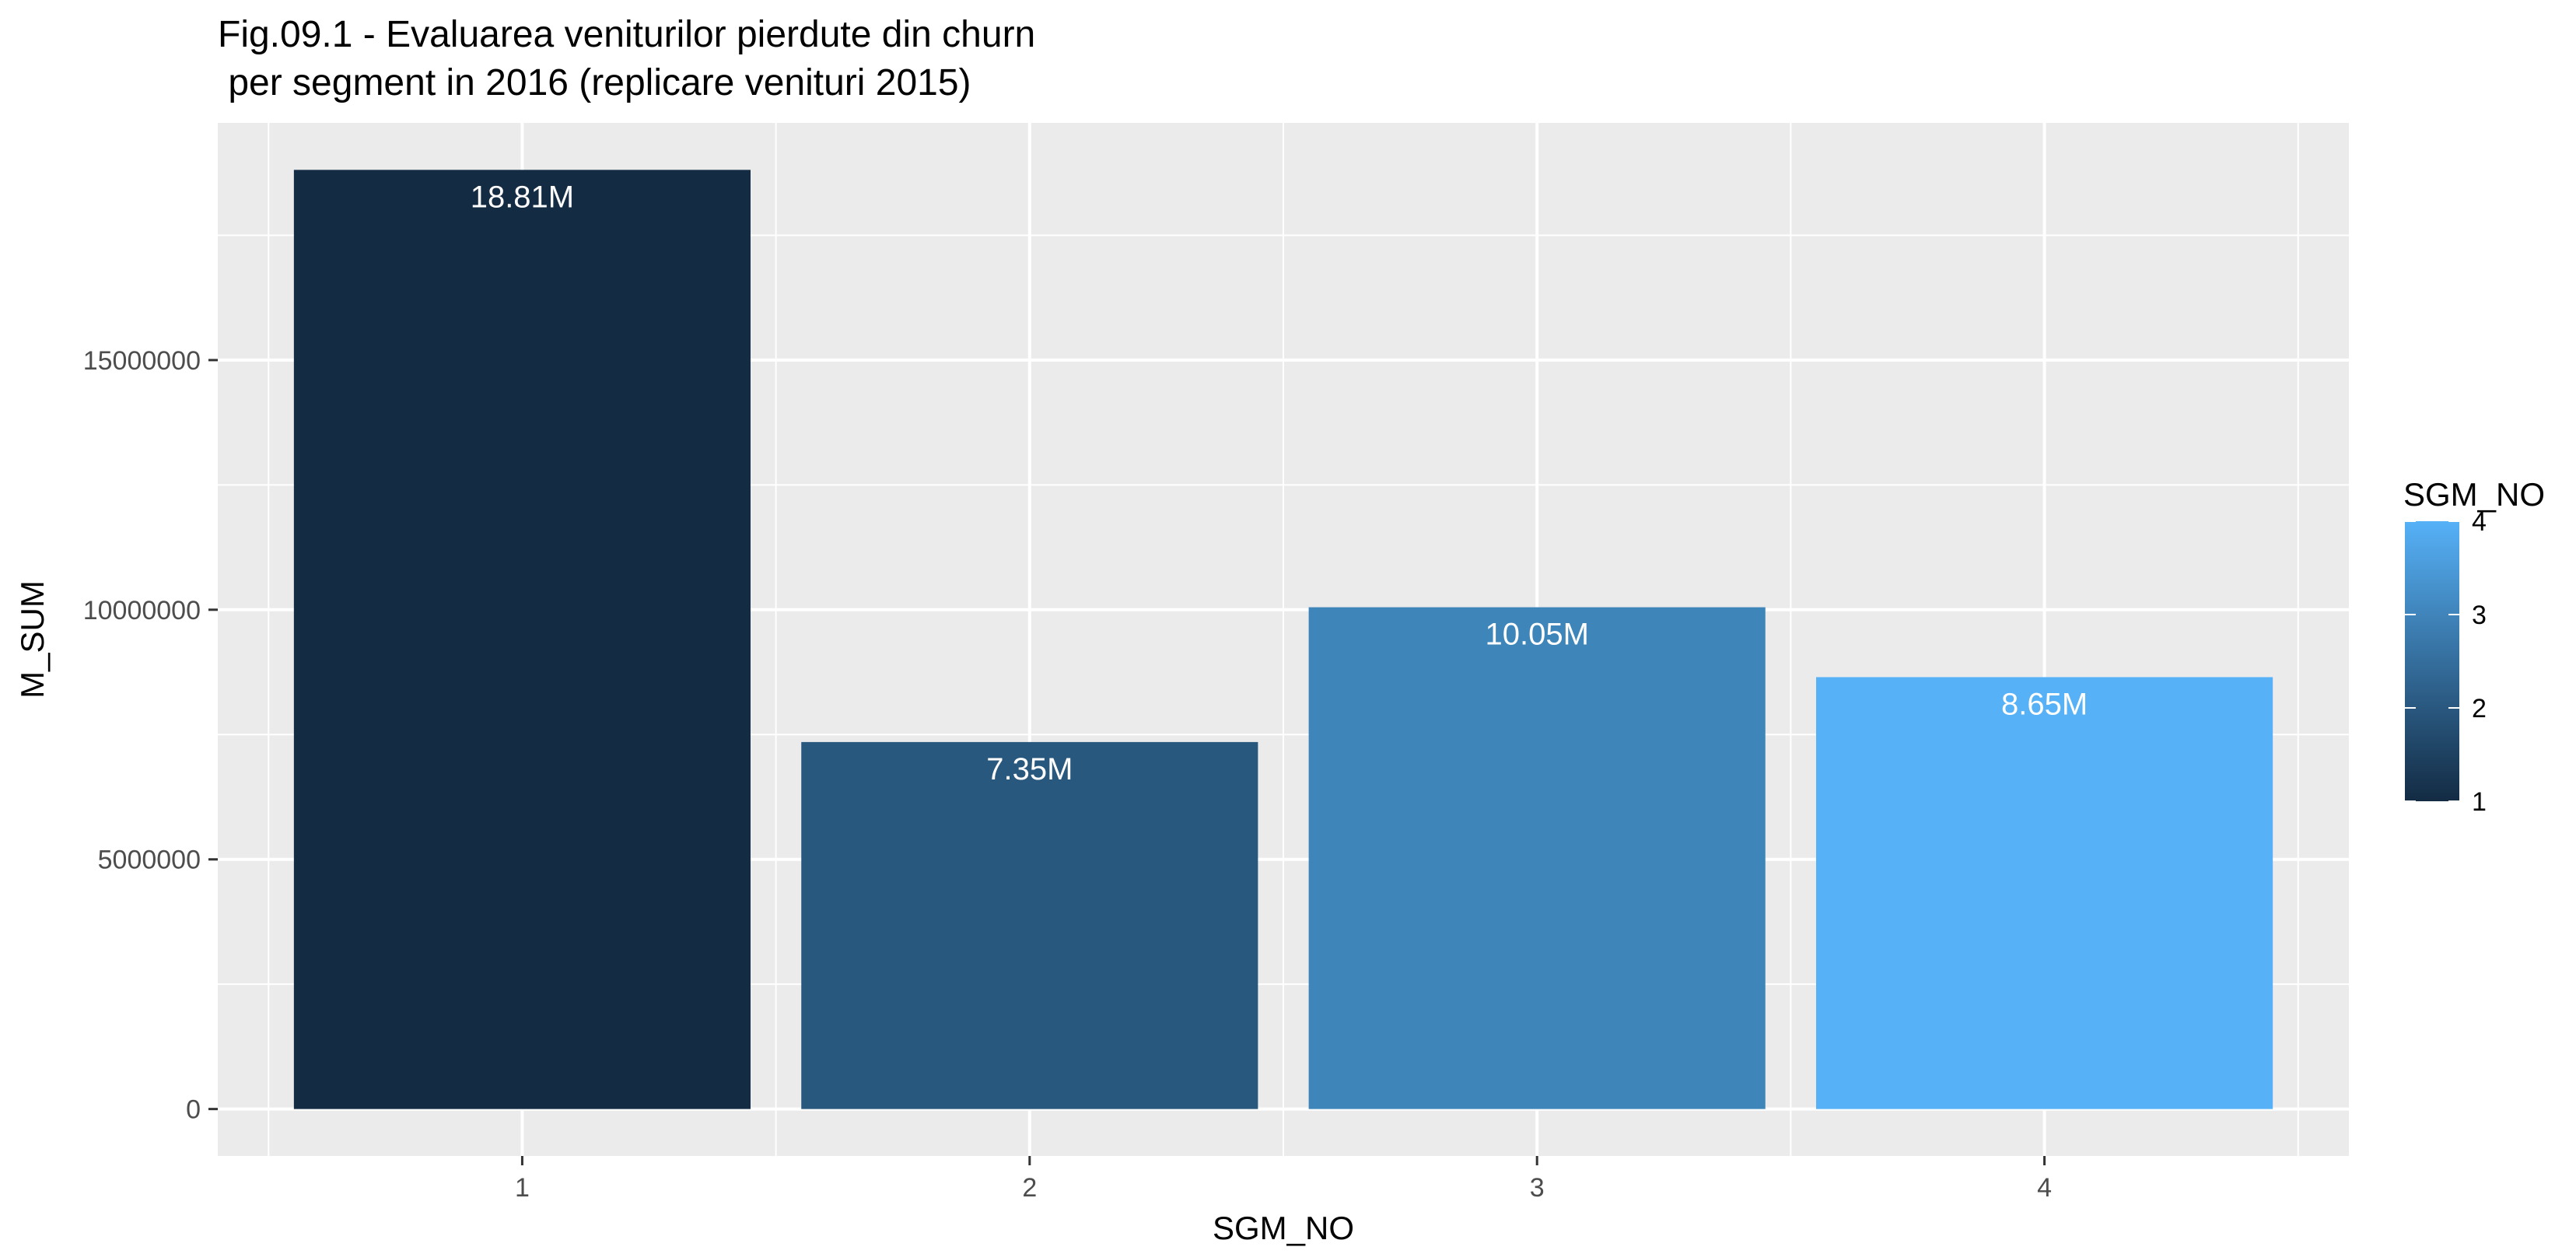  Describe the element at coordinates (2479, 615) in the screenshot. I see `legend-tick-label: 3` at that location.